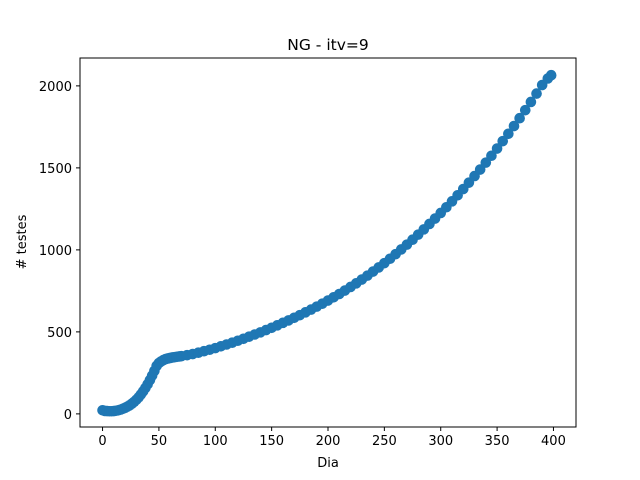 The width and height of the screenshot is (640, 480). What do you see at coordinates (68, 415) in the screenshot?
I see `y-tick-label: 0` at bounding box center [68, 415].